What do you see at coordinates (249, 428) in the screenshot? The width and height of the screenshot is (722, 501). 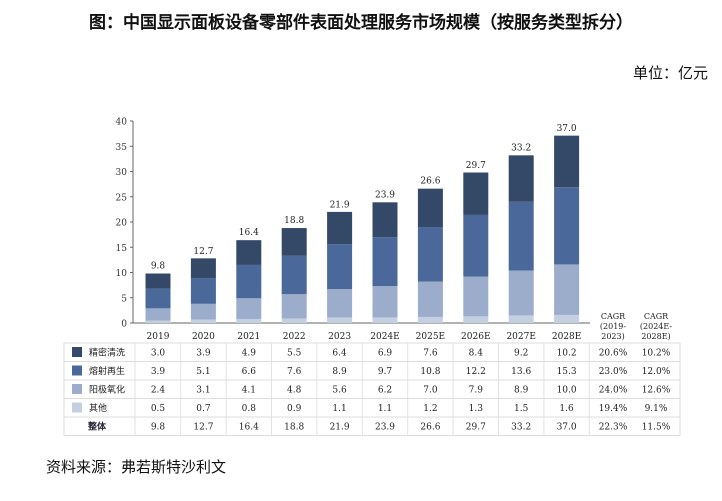 I see `table-cell: 16.4` at bounding box center [249, 428].